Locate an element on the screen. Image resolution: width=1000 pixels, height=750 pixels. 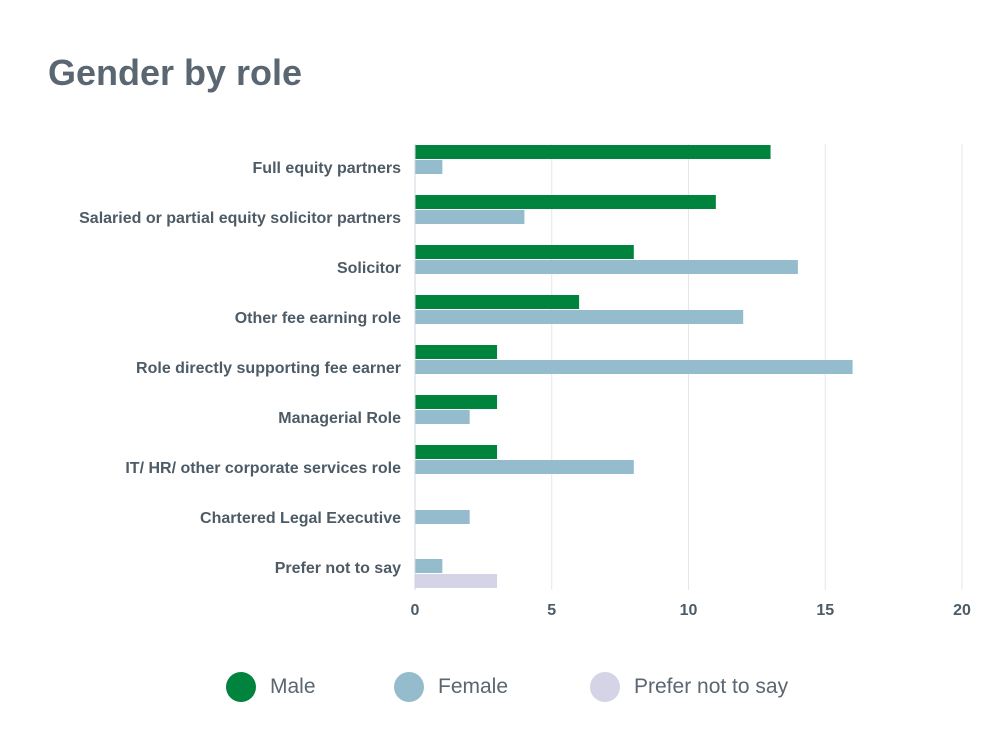
legend-item-prefer-not-to-say: Prefer not to say is located at coordinates (689, 687).